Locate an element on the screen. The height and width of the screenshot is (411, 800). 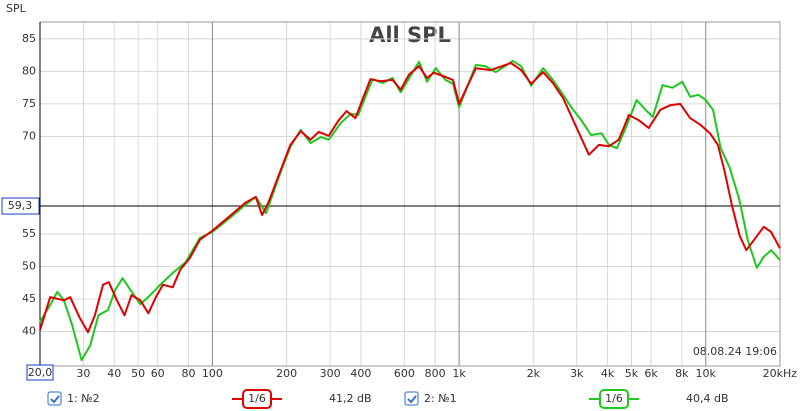
x-tick-label: 800 is located at coordinates (435, 373).